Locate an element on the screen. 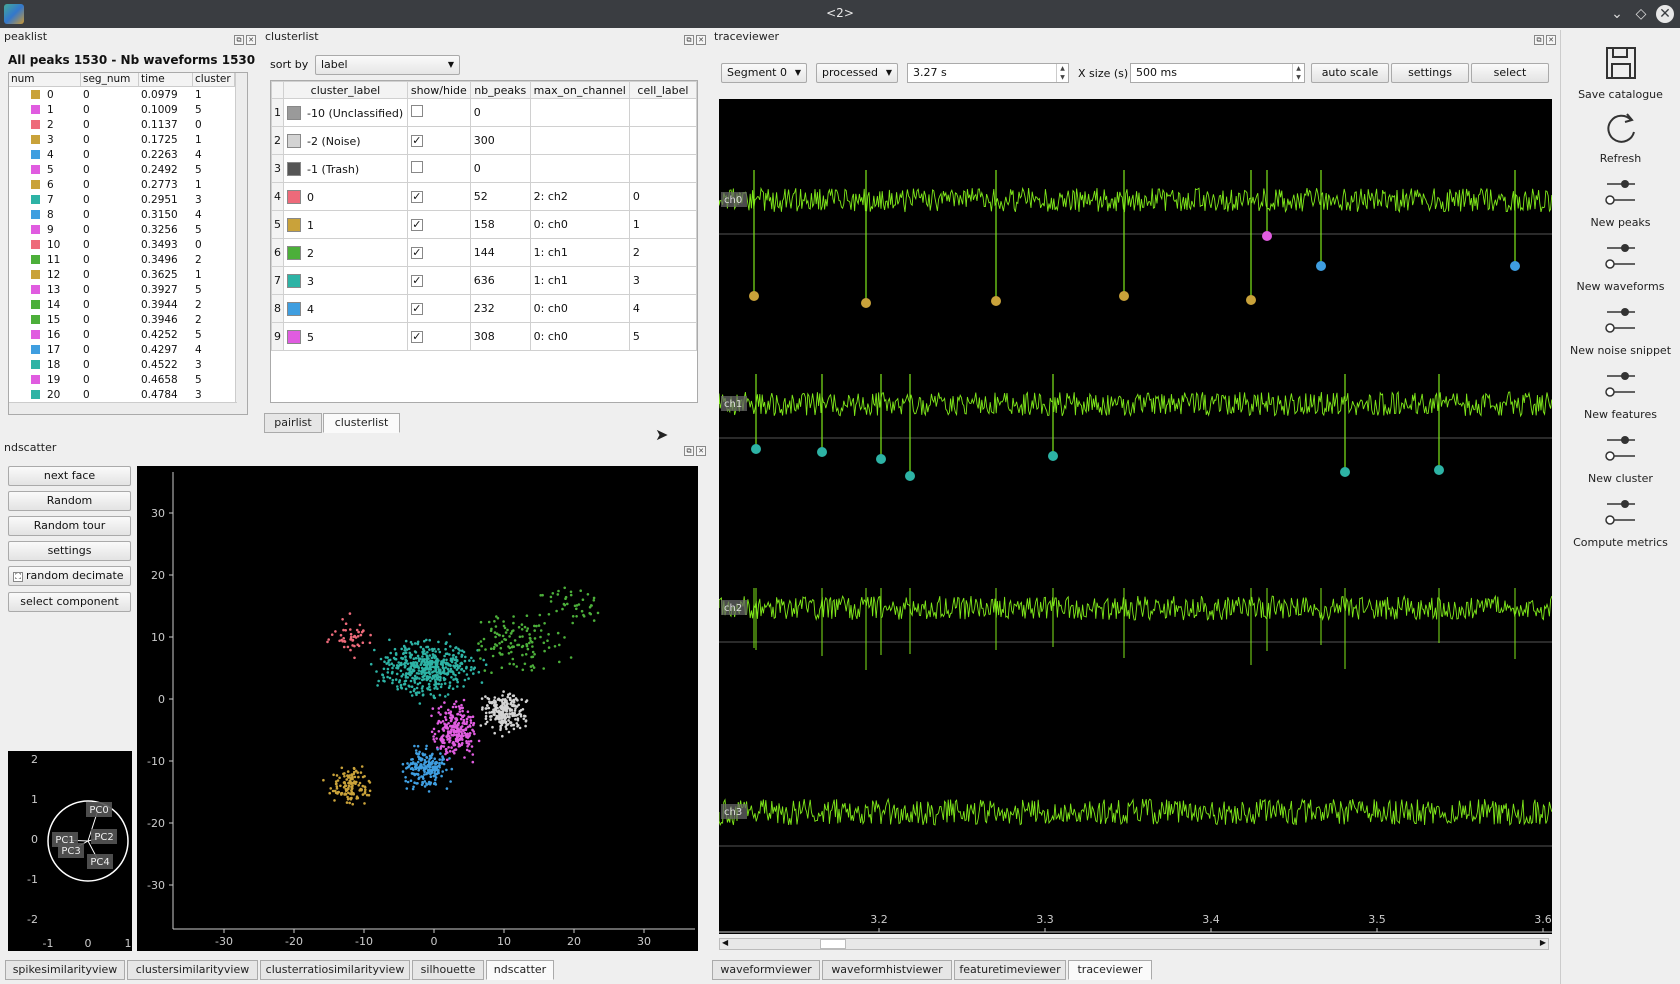  toolbar-new-cluster-button: New cluster is located at coordinates (1620, 456).